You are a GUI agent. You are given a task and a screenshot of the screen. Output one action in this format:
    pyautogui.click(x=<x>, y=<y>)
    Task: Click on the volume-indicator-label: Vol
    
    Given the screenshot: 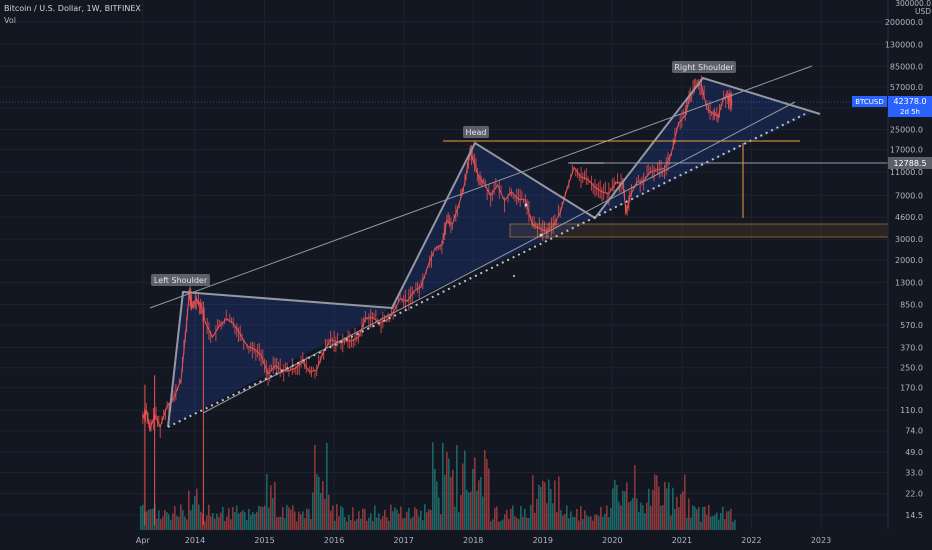 What is the action you would take?
    pyautogui.click(x=10, y=20)
    